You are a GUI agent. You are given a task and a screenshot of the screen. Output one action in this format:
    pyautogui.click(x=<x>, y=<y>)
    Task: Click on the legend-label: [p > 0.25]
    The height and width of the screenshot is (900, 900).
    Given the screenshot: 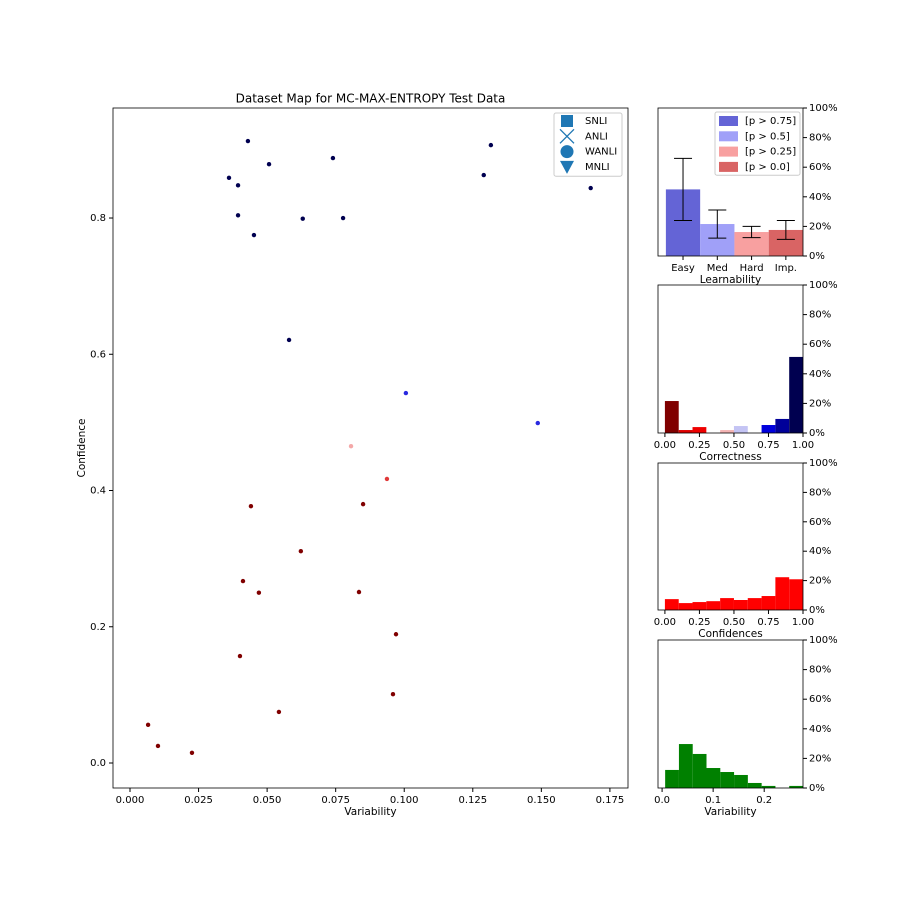 What is the action you would take?
    pyautogui.click(x=770, y=152)
    